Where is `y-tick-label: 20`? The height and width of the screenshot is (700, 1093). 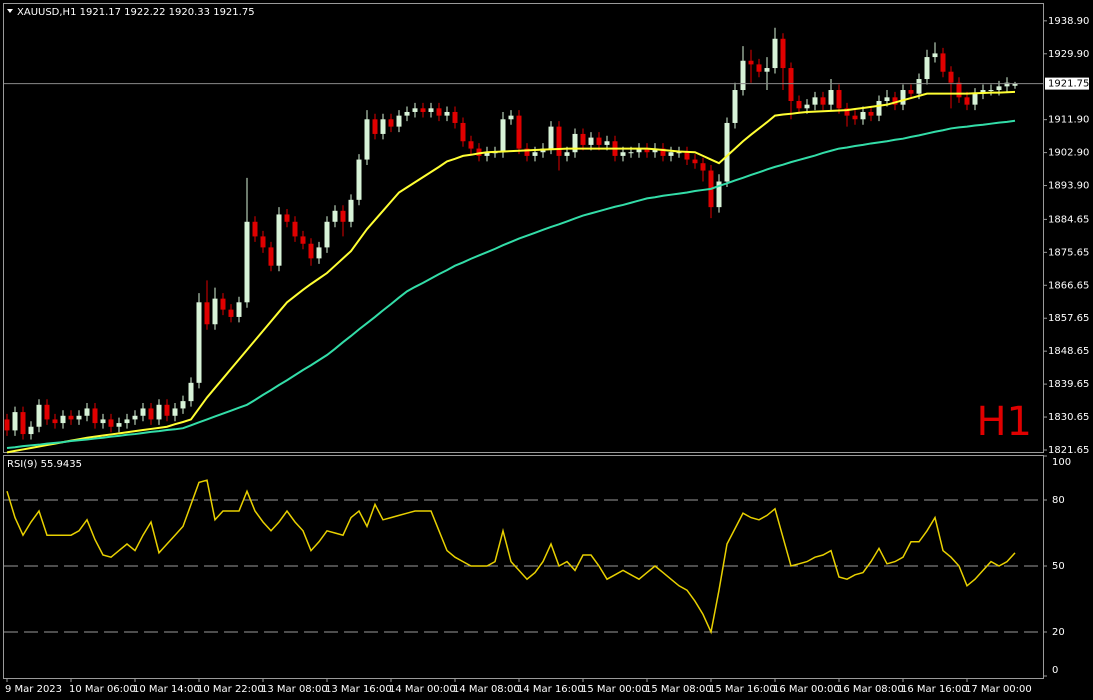 y-tick-label: 20 is located at coordinates (1058, 632).